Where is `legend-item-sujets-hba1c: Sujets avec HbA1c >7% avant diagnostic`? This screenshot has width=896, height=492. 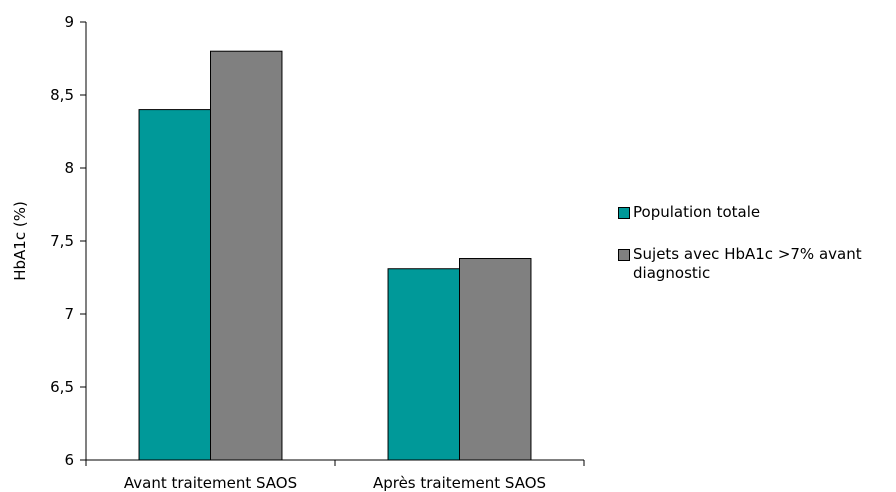 legend-item-sujets-hba1c: Sujets avec HbA1c >7% avant diagnostic is located at coordinates (757, 264).